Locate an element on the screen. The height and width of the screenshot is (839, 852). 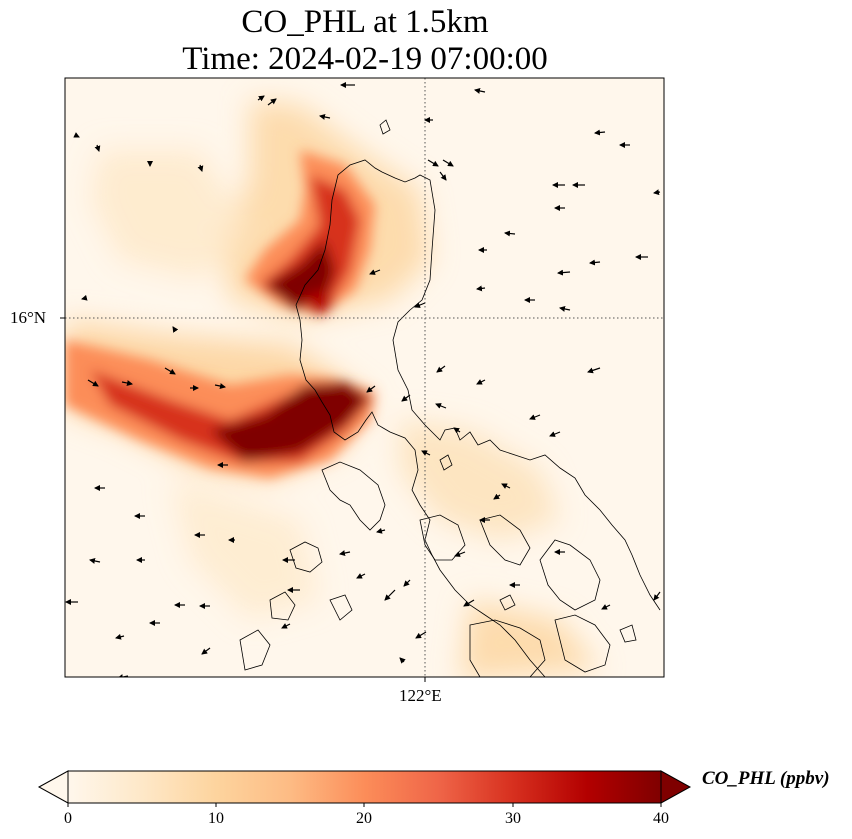
colorbar-tick: 40 is located at coordinates (661, 818).